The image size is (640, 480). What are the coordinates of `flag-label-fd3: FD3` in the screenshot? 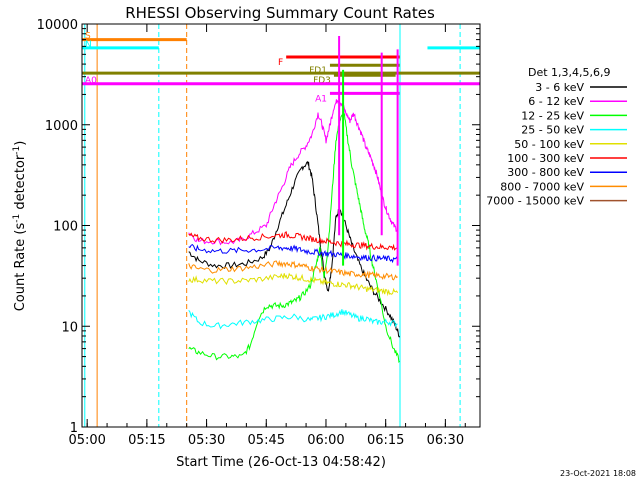 It's located at (322, 81).